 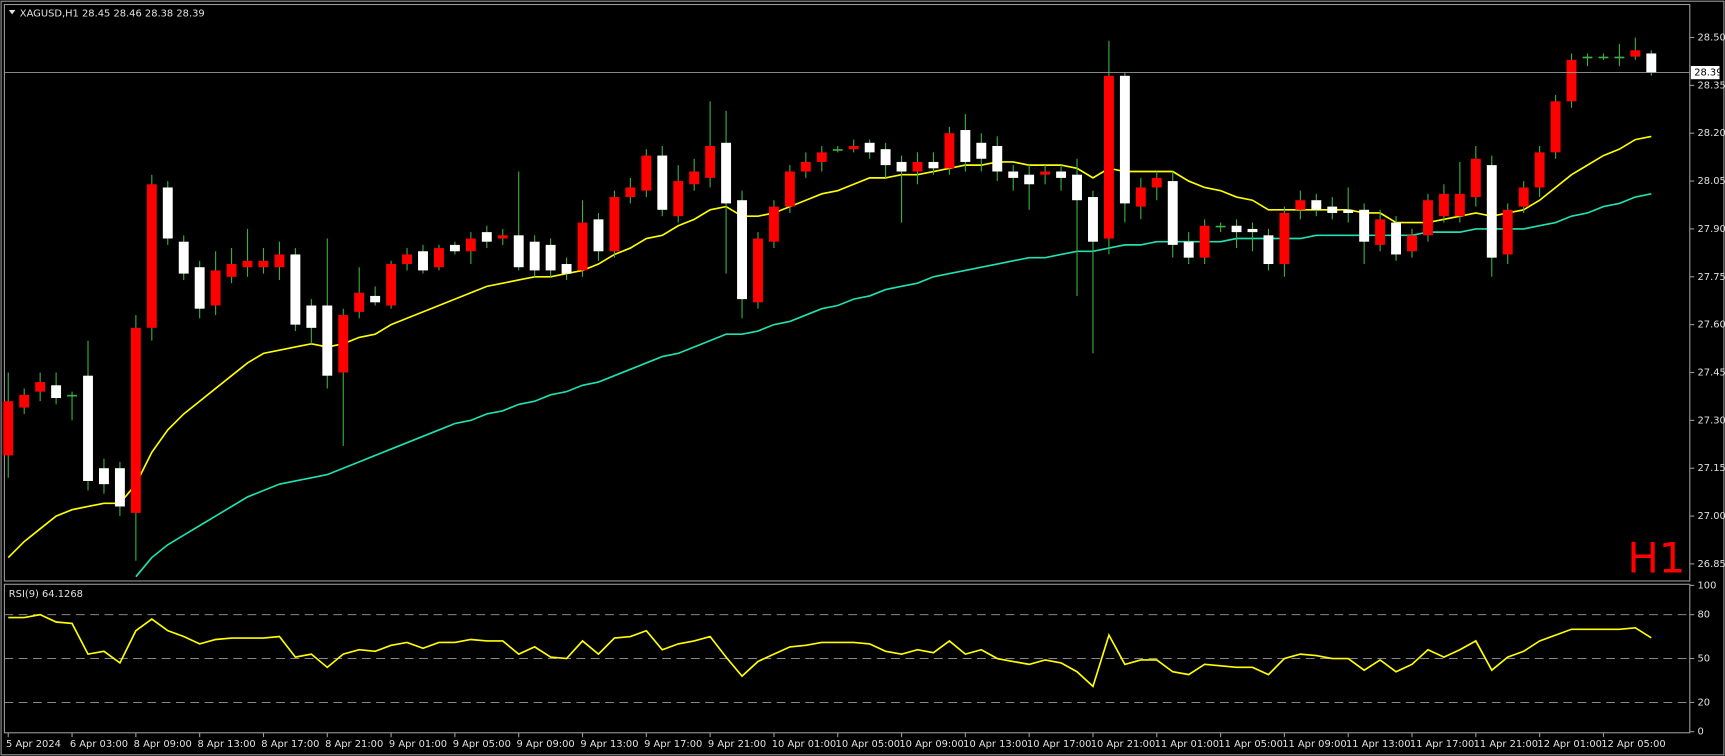 What do you see at coordinates (1059, 744) in the screenshot?
I see `x-tick-label: 10 Apr 17:00` at bounding box center [1059, 744].